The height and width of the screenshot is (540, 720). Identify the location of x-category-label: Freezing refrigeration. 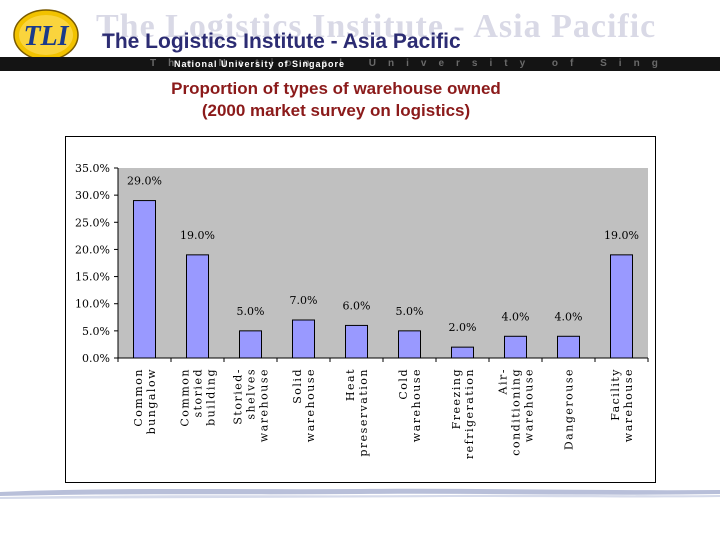
(463, 413).